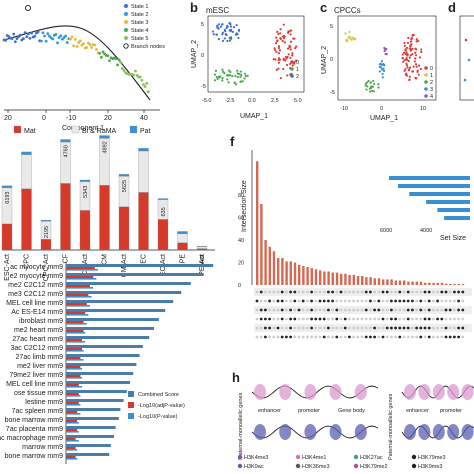 Image resolution: width=474 pixels, height=474 pixels. Describe the element at coordinates (38, 330) in the screenshot. I see `term-label: me2 heart mm9` at that location.